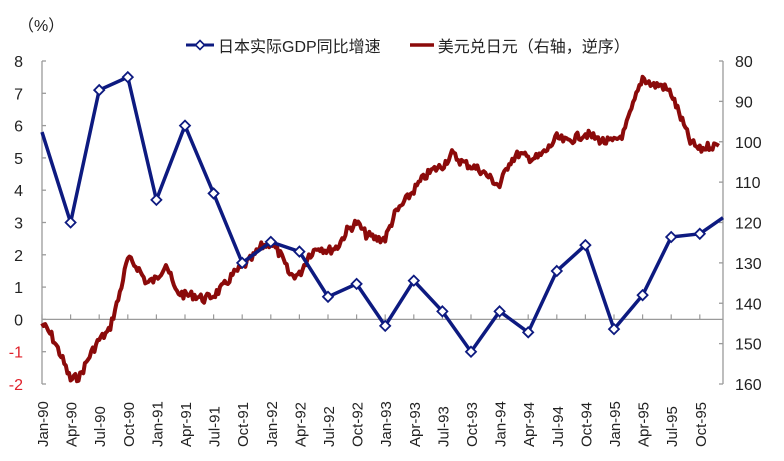 The width and height of the screenshot is (784, 461). Describe the element at coordinates (744, 62) in the screenshot. I see `y-right-tick-label: 80` at that location.